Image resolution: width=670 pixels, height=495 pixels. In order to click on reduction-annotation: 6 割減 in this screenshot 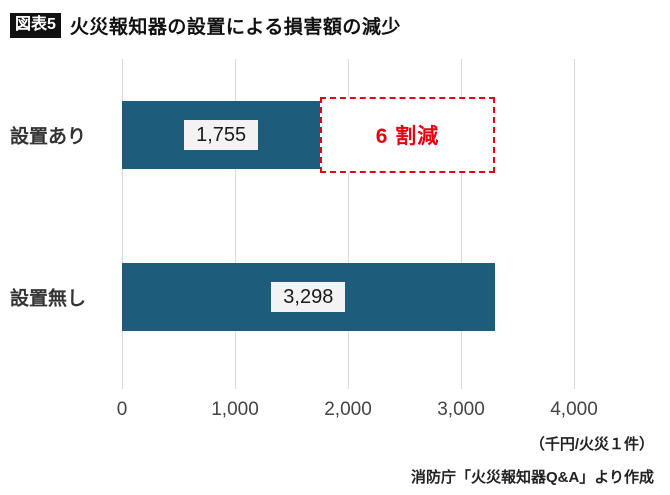, I will do `click(407, 135)`.